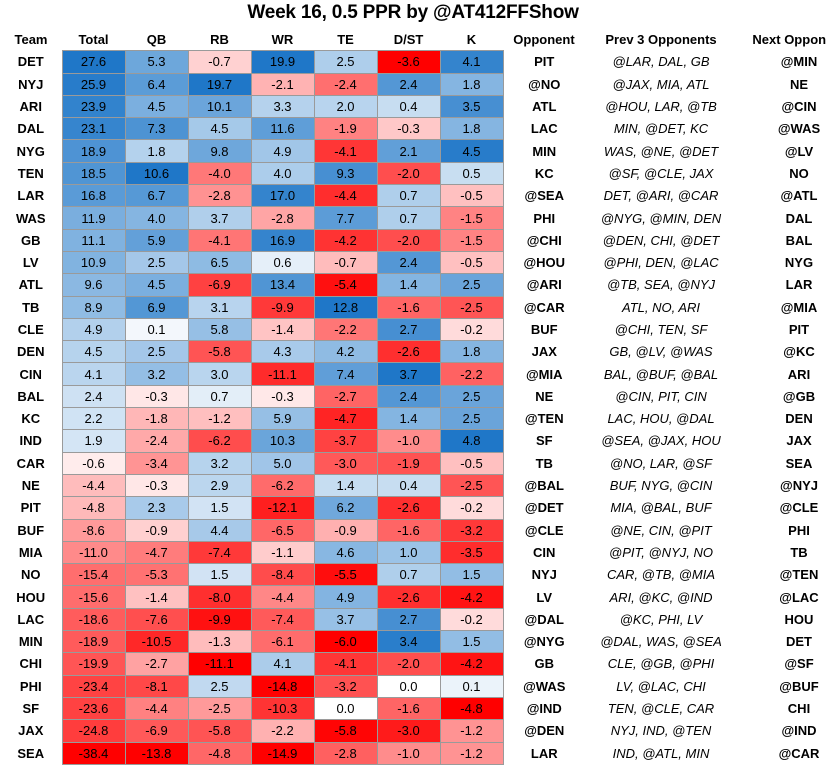 The image size is (826, 765). What do you see at coordinates (219, 262) in the screenshot?
I see `cell-rb: 6.5` at bounding box center [219, 262].